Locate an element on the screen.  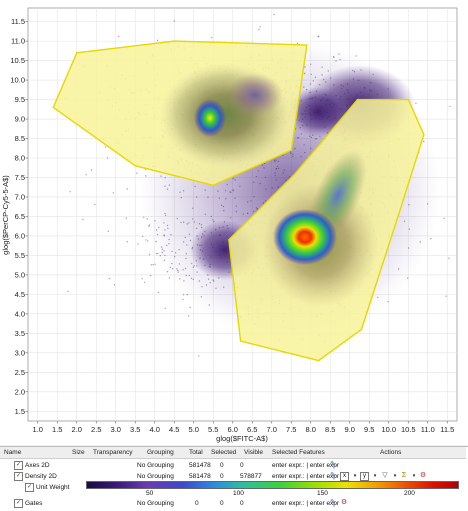
table-row-unit-weight: ✓ Unit Weight is located at coordinates (233, 487).